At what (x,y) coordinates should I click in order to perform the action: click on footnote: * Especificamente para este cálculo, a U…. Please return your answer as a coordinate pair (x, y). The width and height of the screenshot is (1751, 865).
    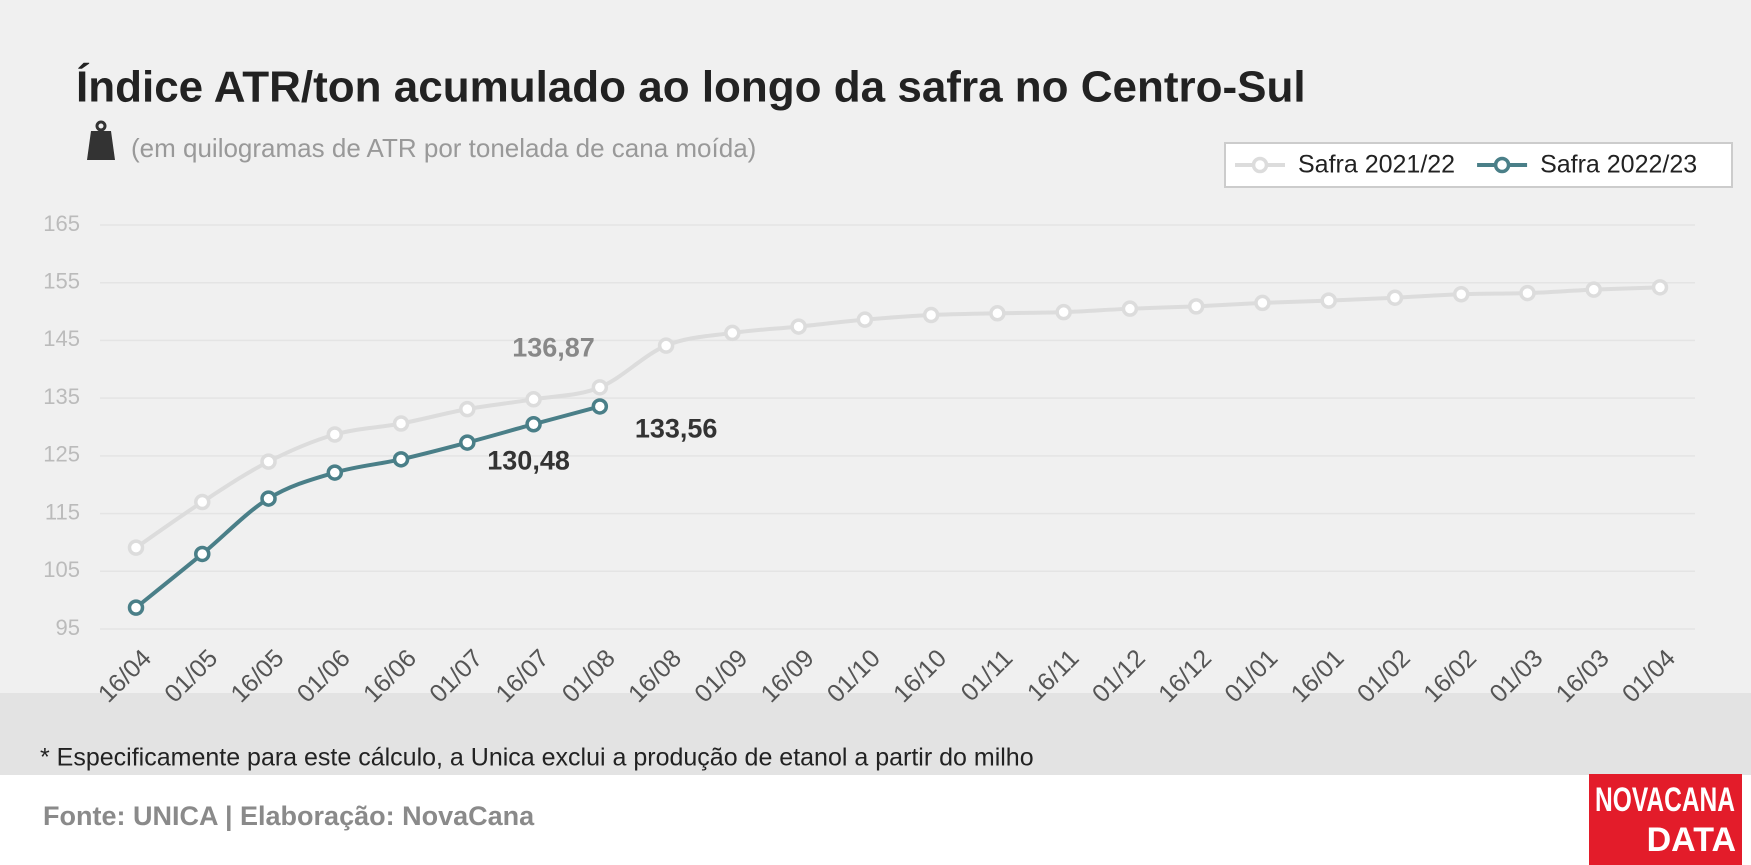
    Looking at the image, I should click on (537, 758).